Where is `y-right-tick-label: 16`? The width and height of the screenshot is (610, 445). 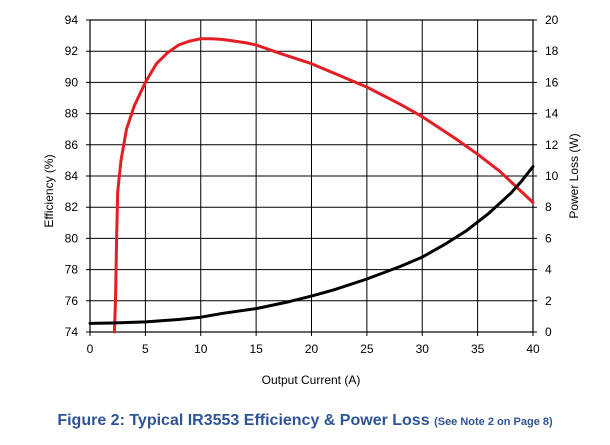 y-right-tick-label: 16 is located at coordinates (552, 82).